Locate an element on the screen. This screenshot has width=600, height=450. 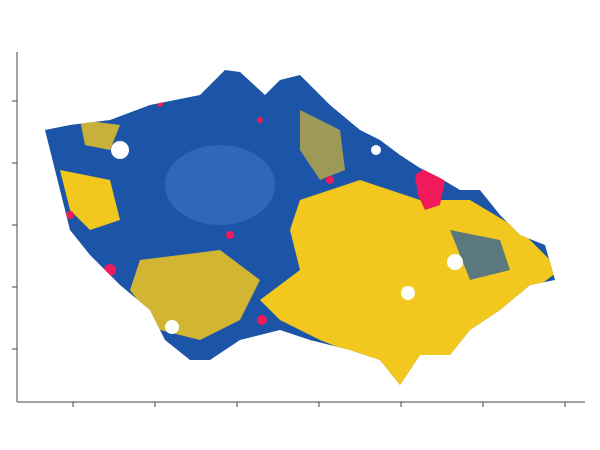
region-light is located at coordinates (220, 185).